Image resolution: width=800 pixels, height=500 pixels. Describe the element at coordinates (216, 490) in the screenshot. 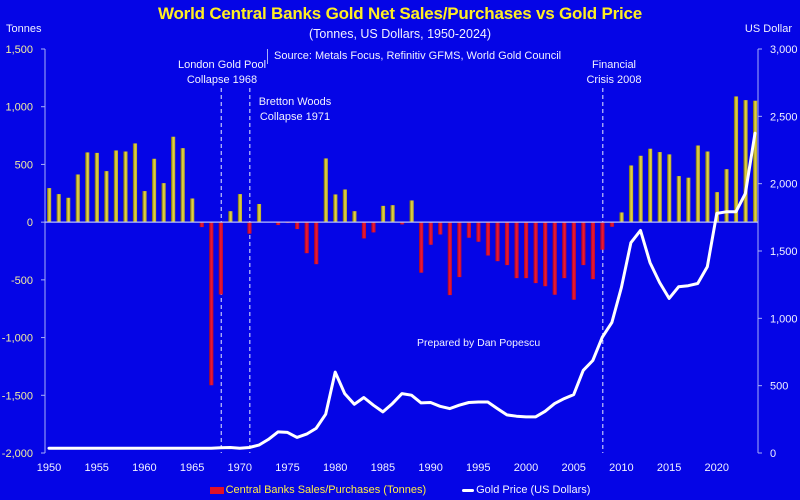

I see `legend-swatch-bars` at that location.